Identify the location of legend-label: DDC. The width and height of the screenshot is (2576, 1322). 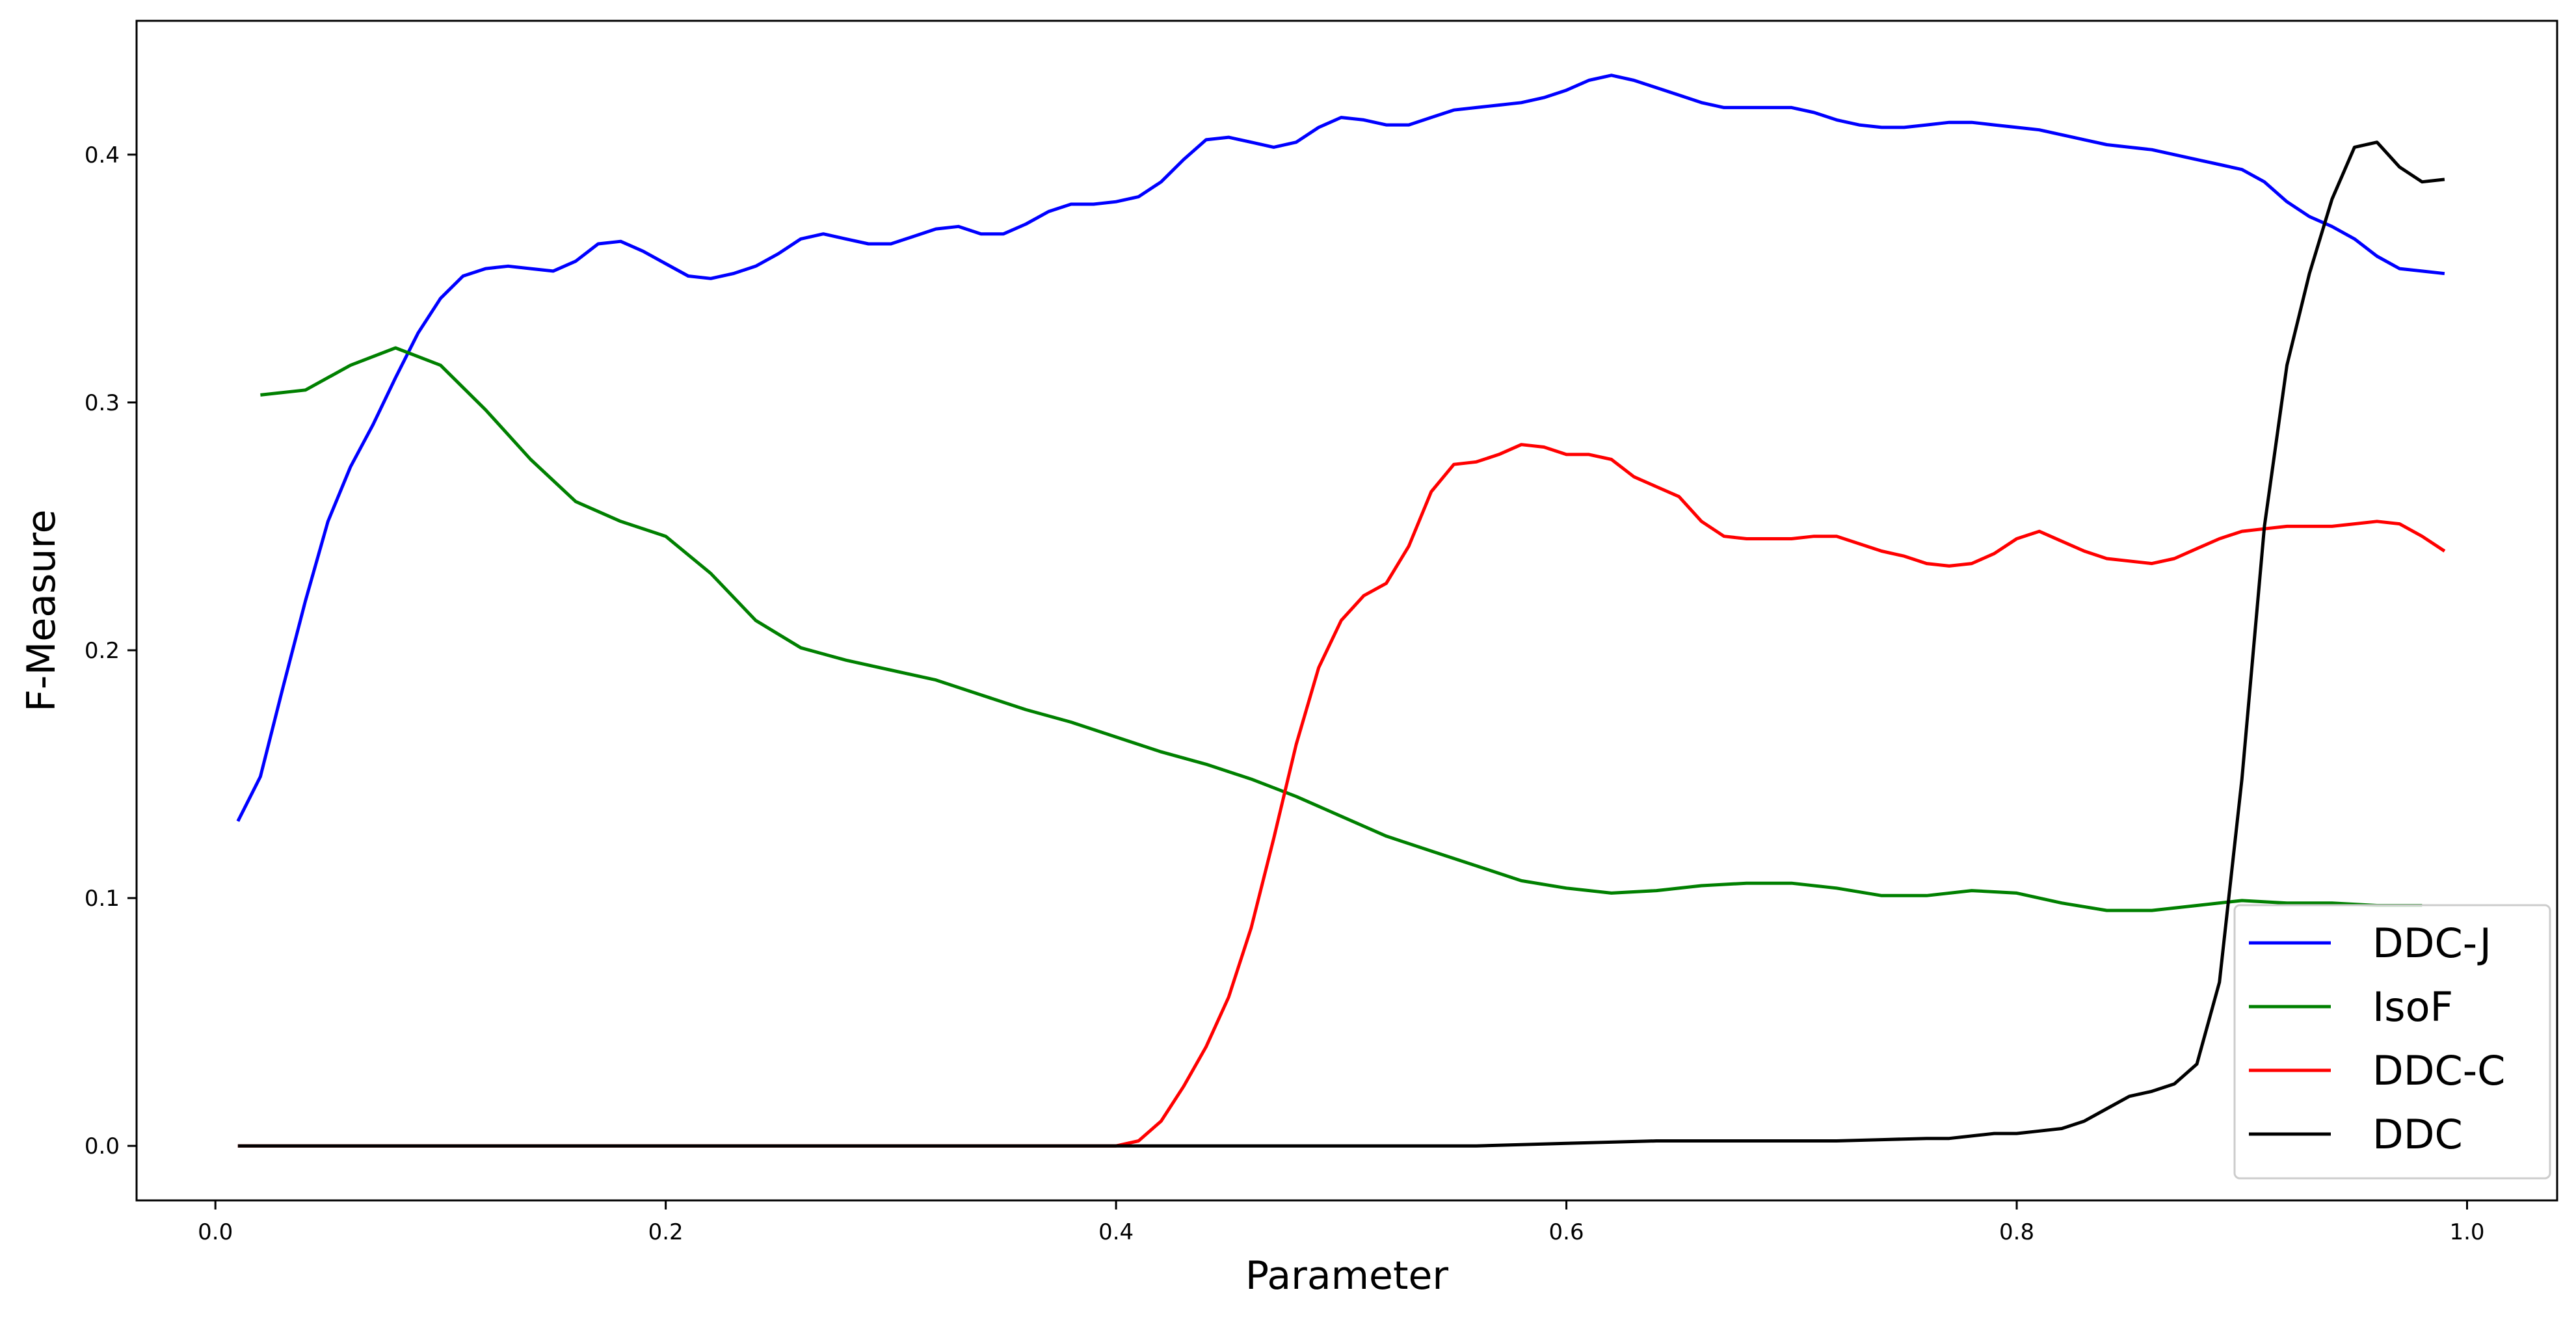
(2417, 1134).